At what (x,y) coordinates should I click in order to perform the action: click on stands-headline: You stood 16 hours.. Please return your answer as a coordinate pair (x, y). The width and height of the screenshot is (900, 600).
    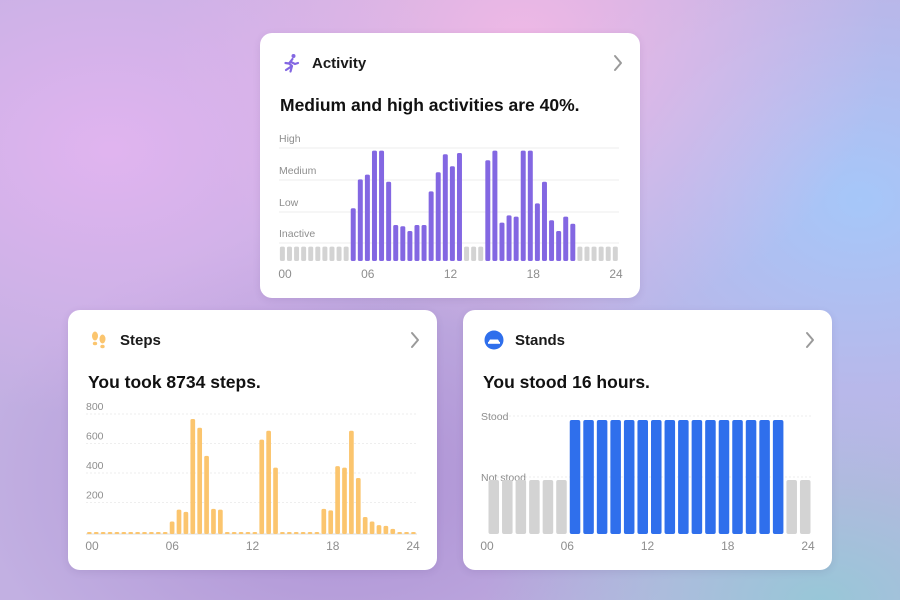
    Looking at the image, I should click on (566, 382).